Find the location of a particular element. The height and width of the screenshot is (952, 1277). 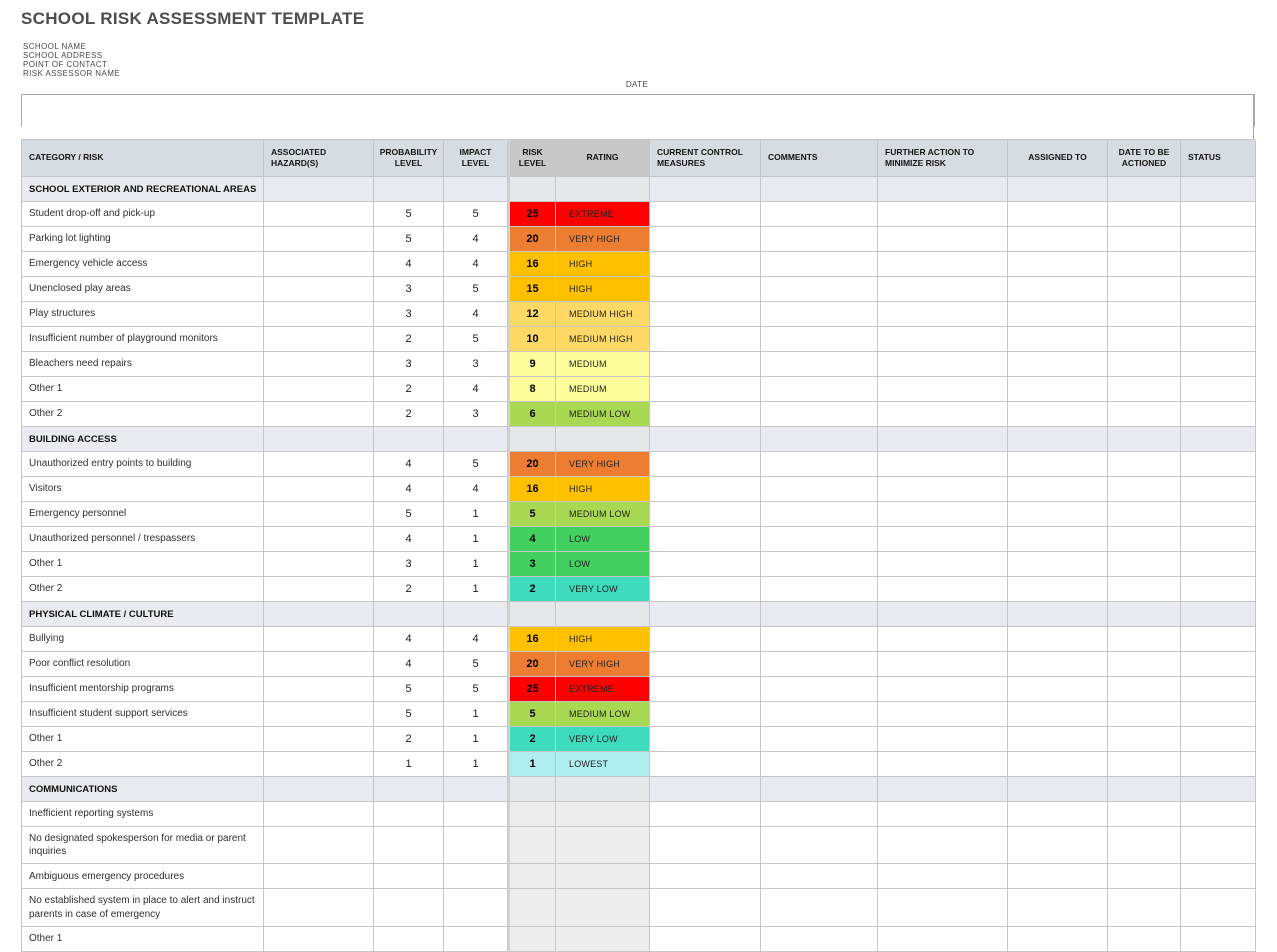

risk-cell: Other 1 is located at coordinates (143, 739).